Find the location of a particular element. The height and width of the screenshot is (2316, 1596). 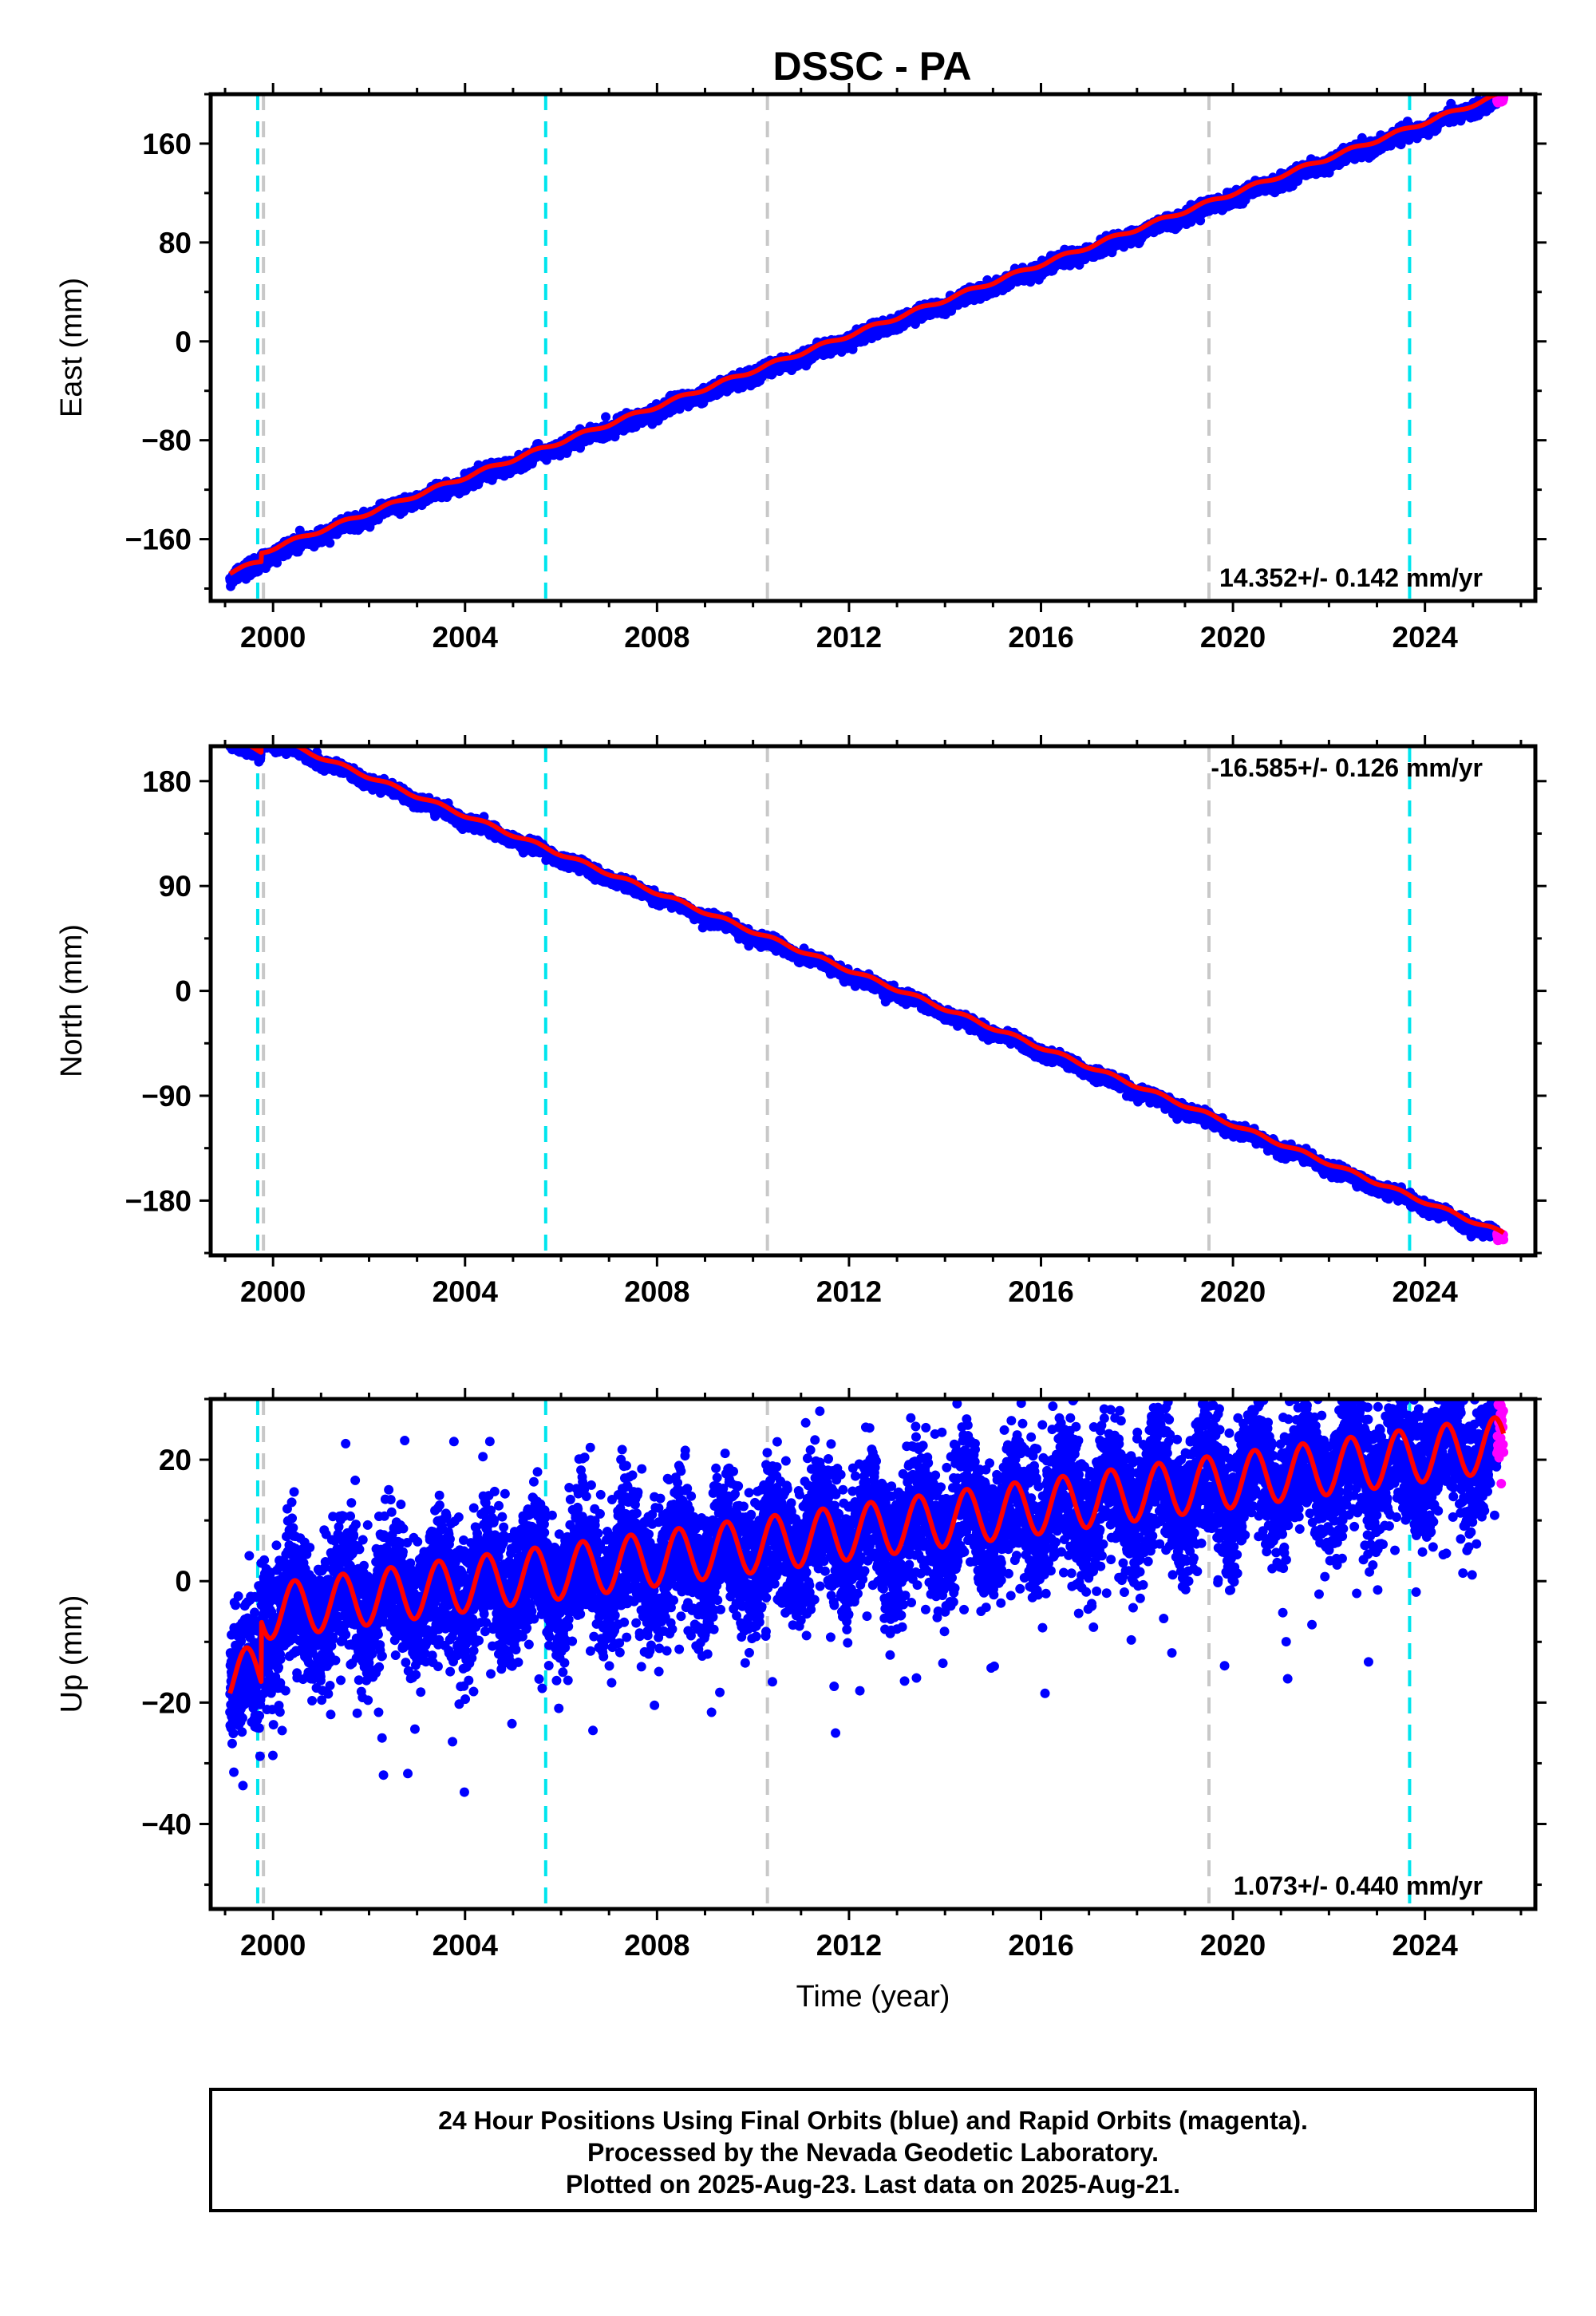

y-axis-label: Up (mm) is located at coordinates (72, 1654).